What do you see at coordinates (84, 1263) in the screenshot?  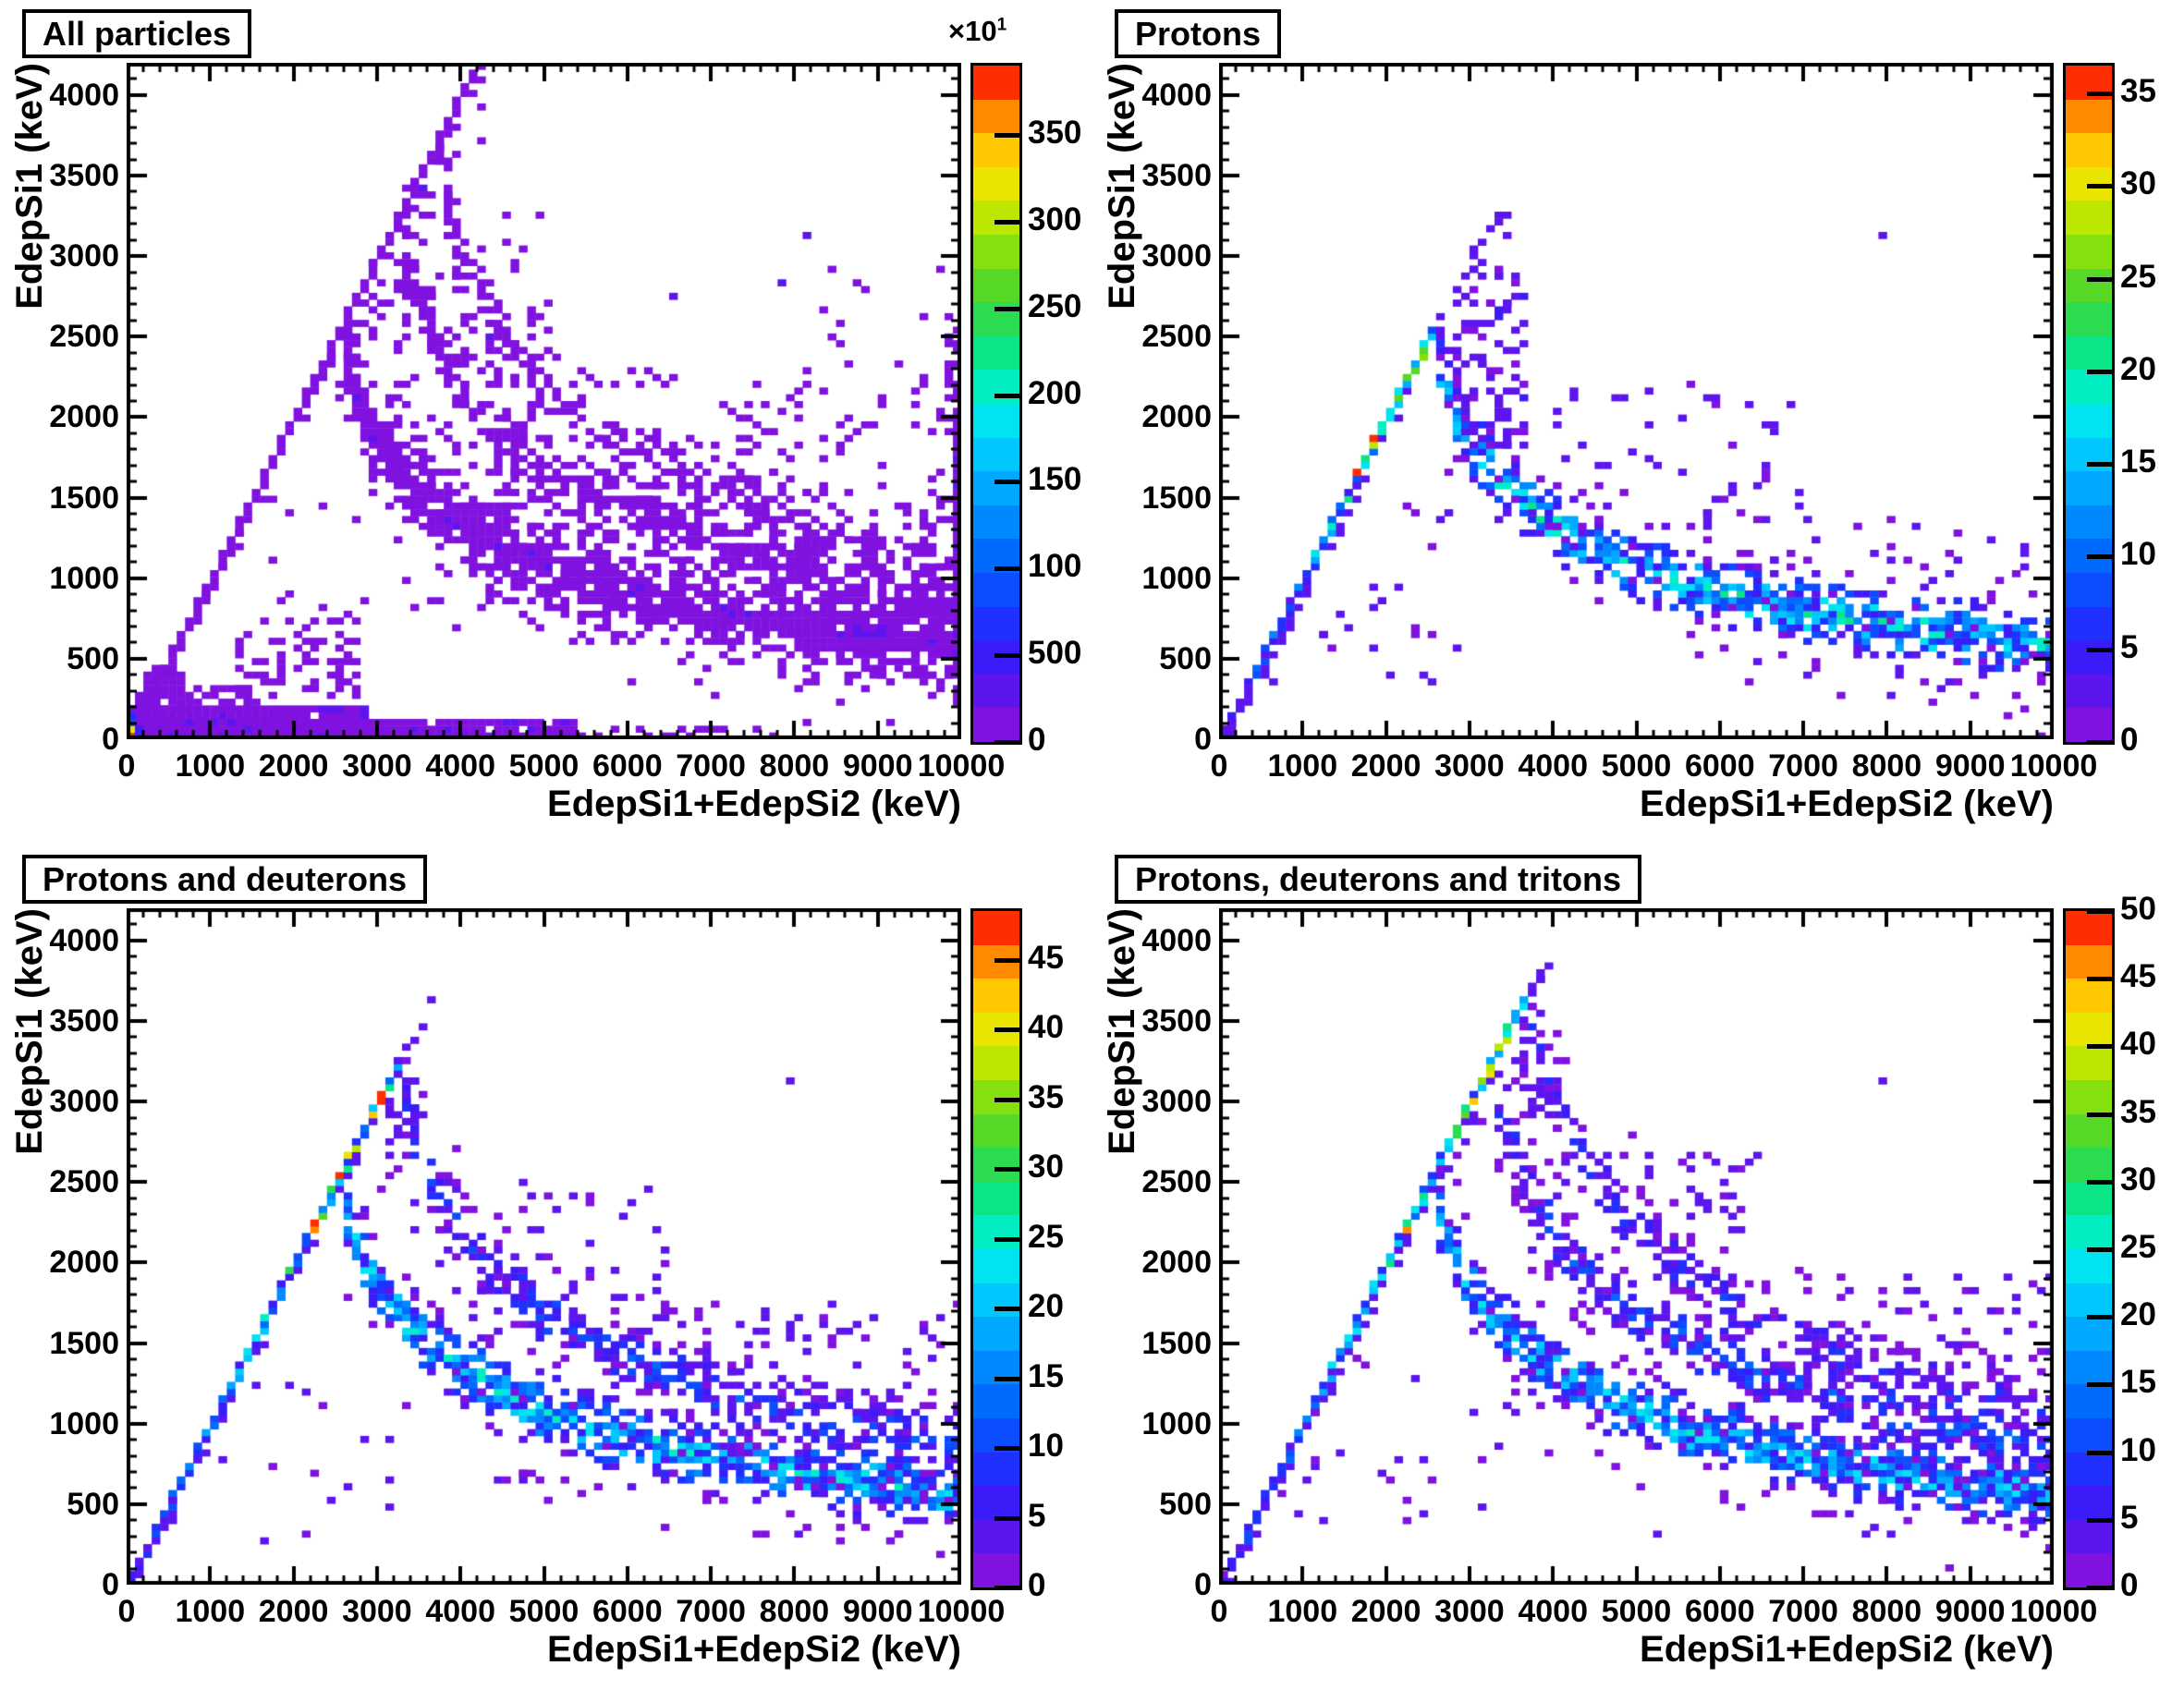 I see `y-tick-label: 2000` at bounding box center [84, 1263].